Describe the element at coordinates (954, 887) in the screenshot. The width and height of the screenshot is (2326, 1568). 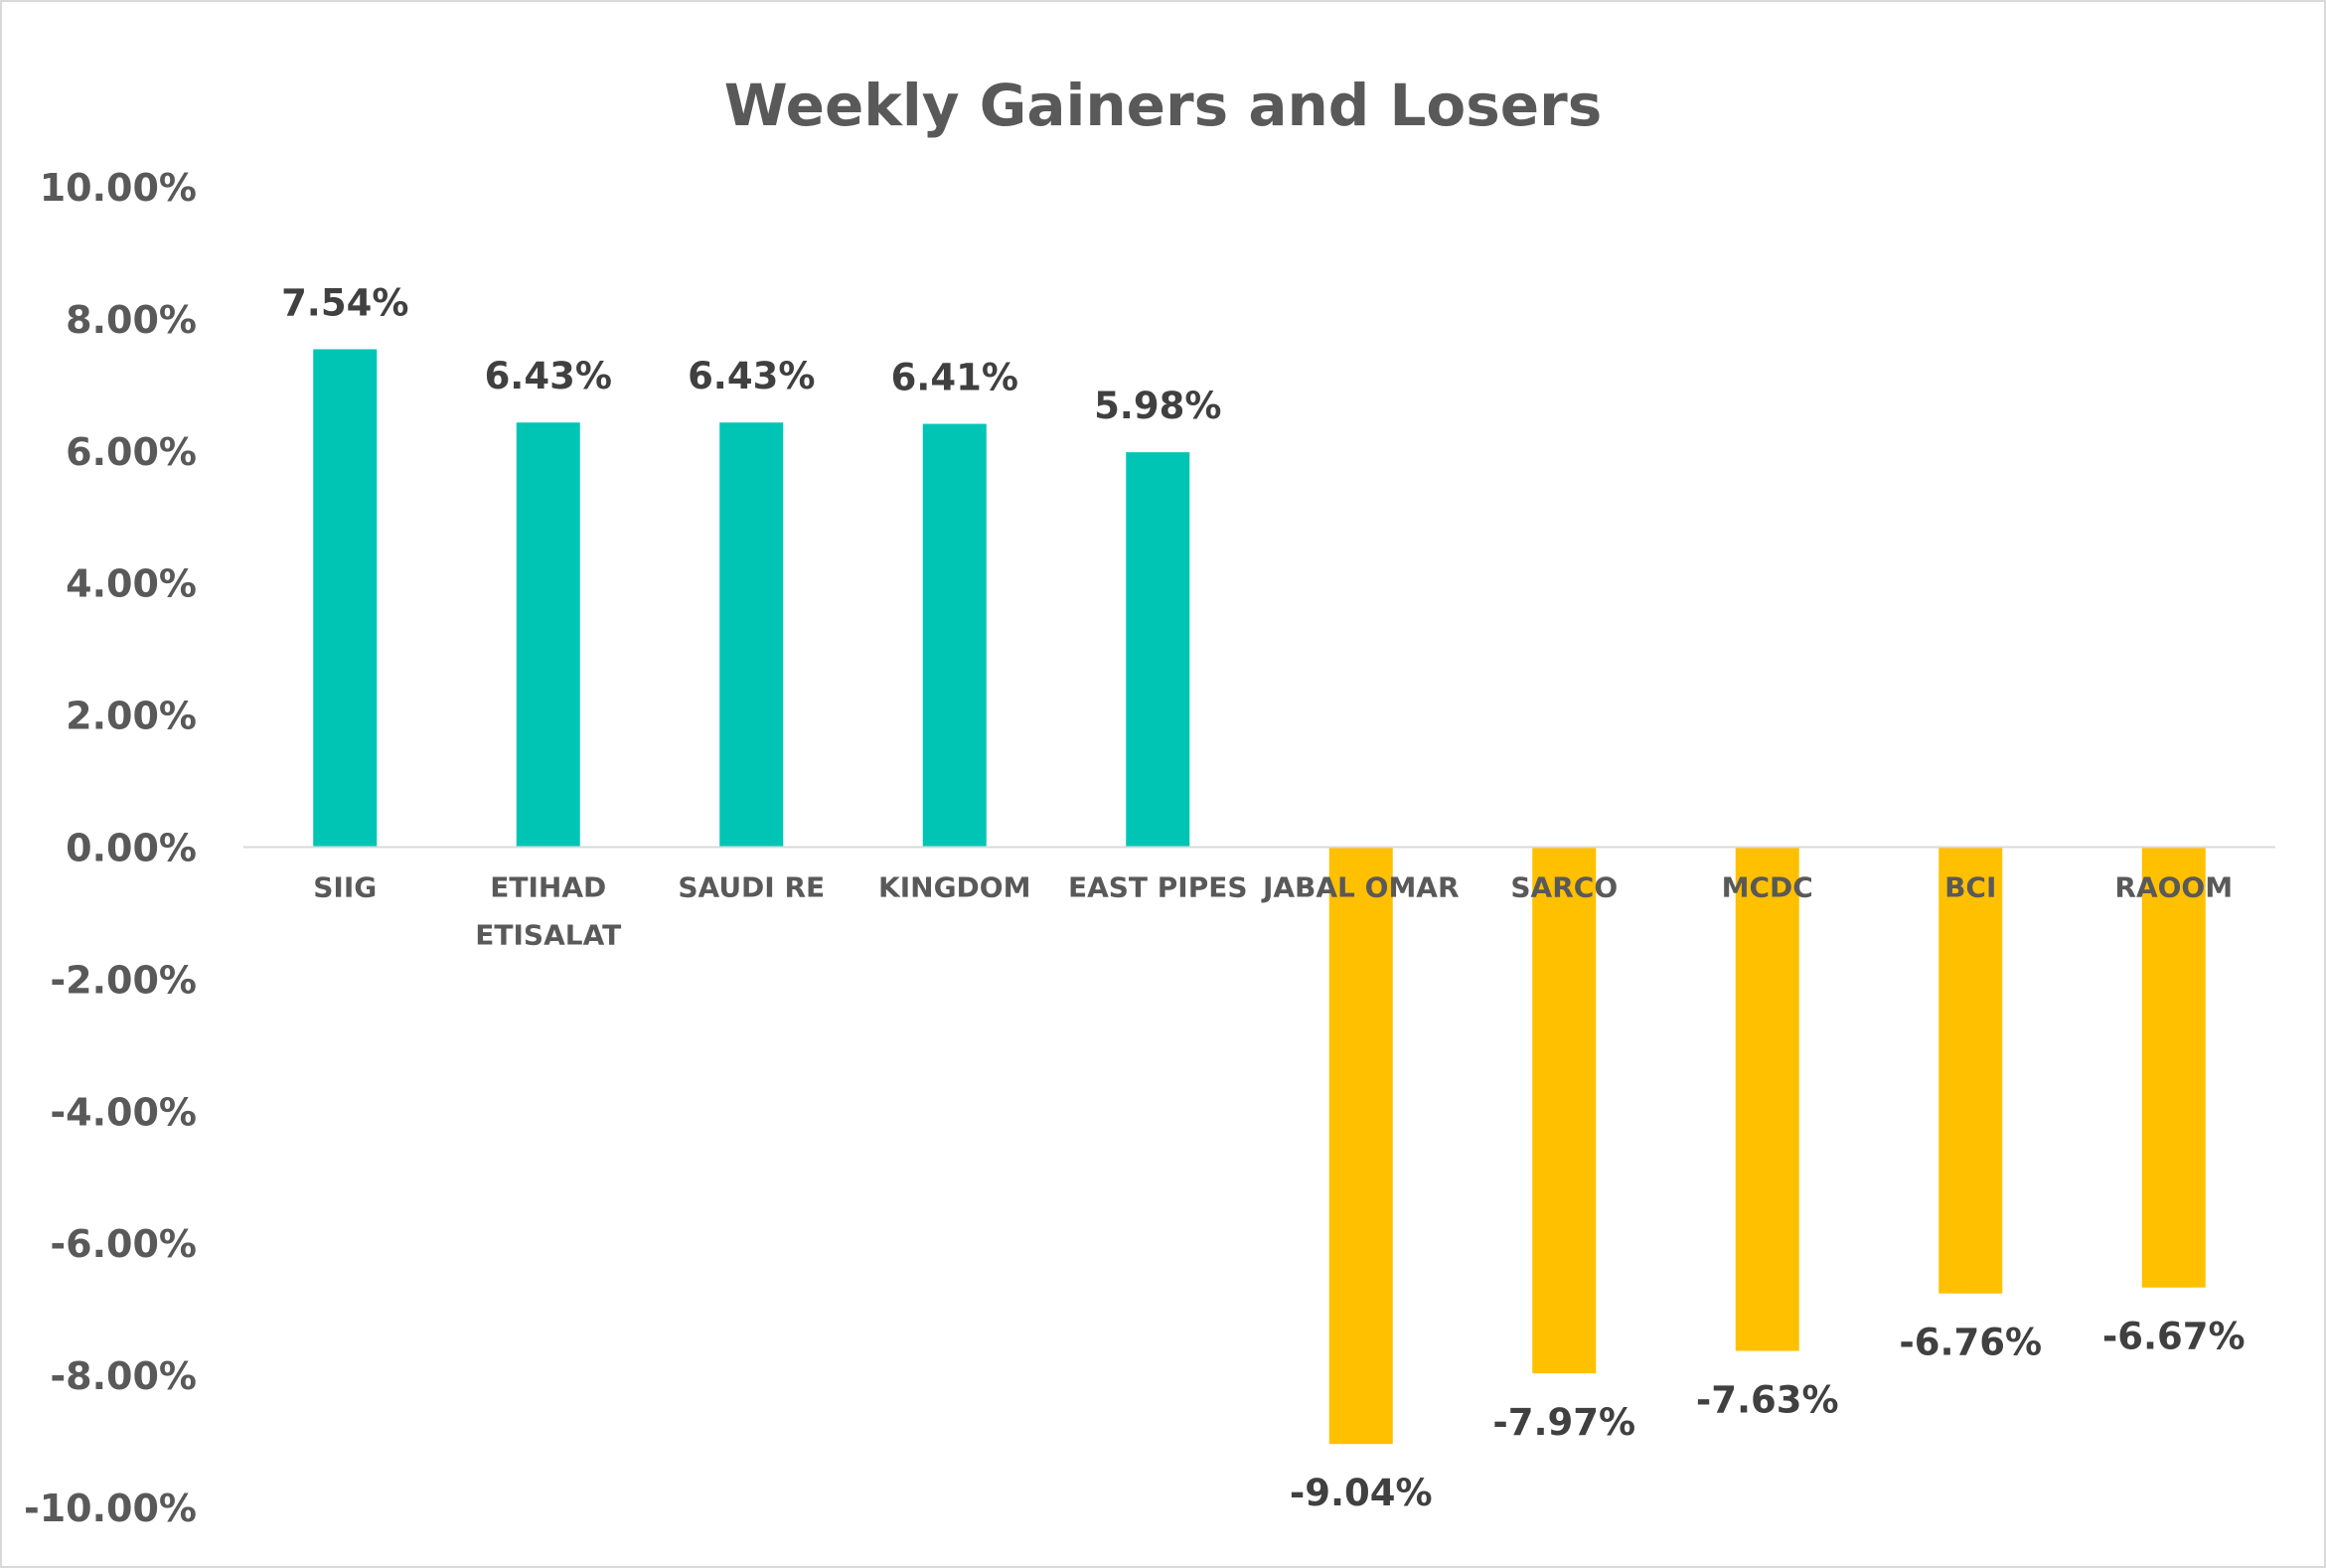
I see `category-label: KINGDOM` at that location.